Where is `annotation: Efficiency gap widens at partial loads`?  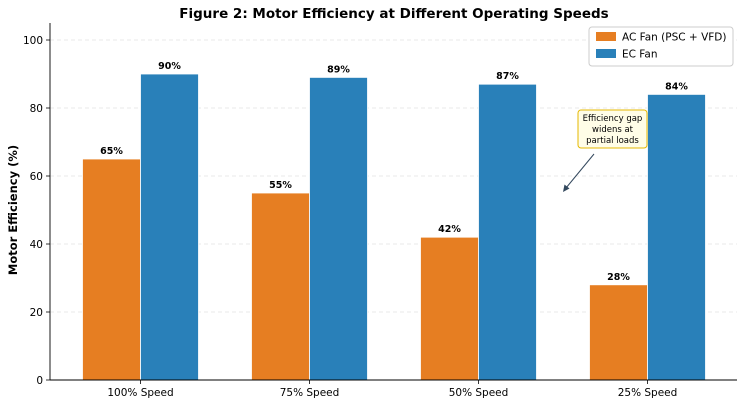 annotation: Efficiency gap widens at partial loads is located at coordinates (605, 150).